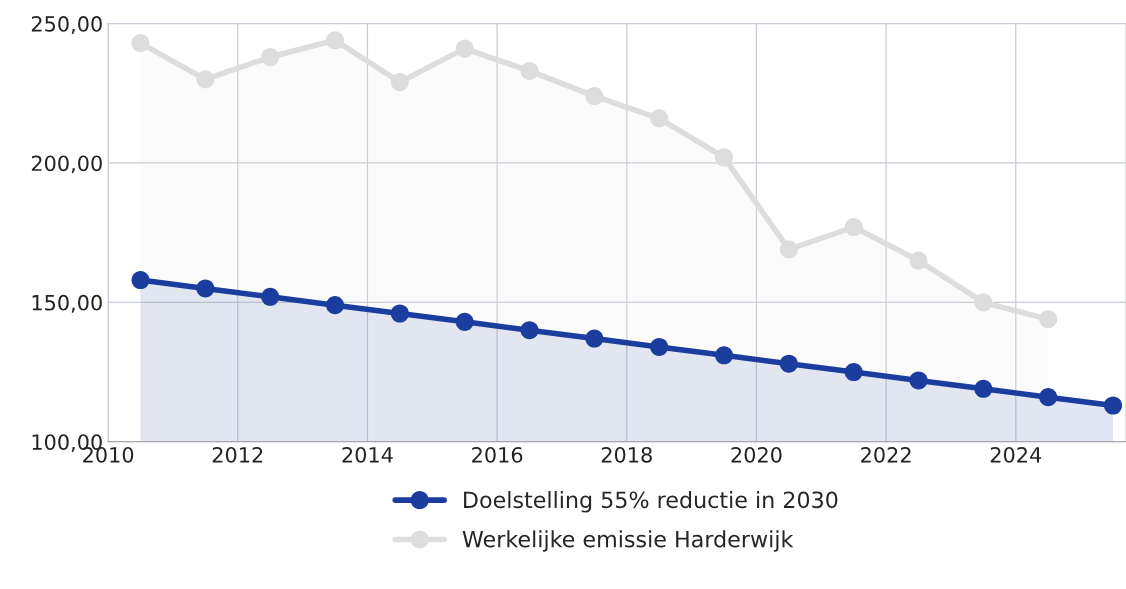 This screenshot has height=589, width=1126. I want to click on y-tick-label: 150,00, so click(67, 303).